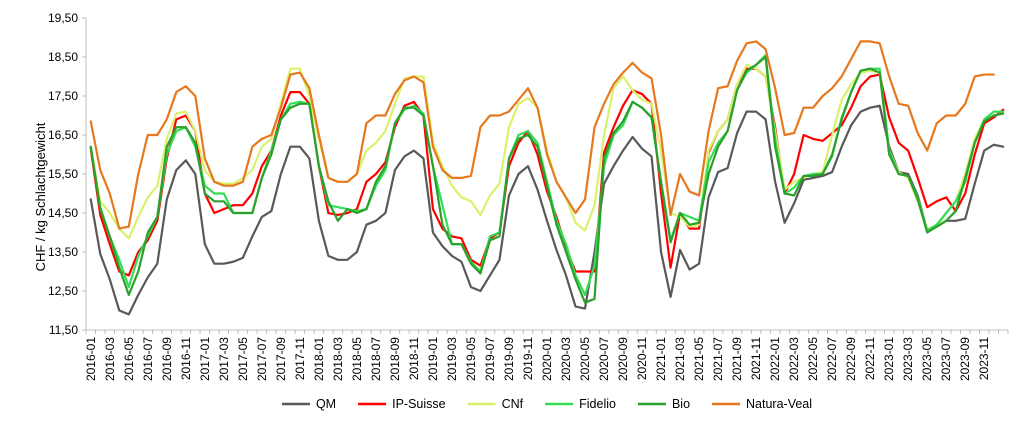  What do you see at coordinates (889, 359) in the screenshot?
I see `x-tick-label: 2023-01` at bounding box center [889, 359].